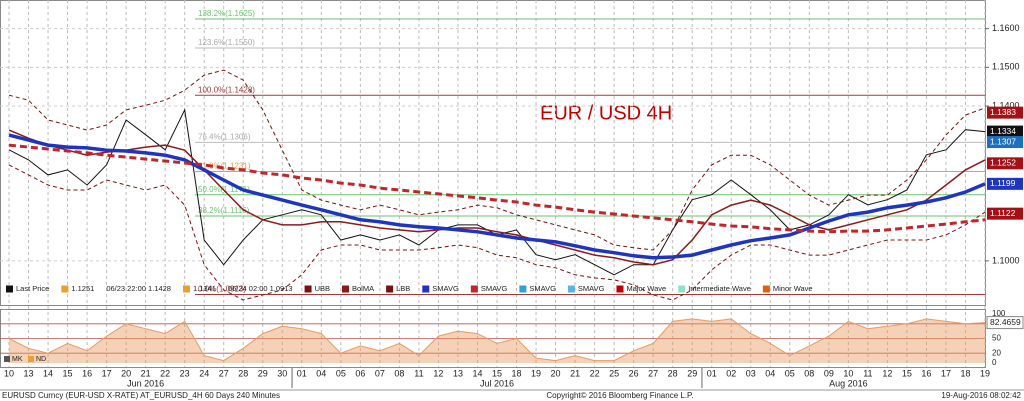 Image resolution: width=1024 pixels, height=401 pixels. I want to click on x-tick-label: 24, so click(204, 373).